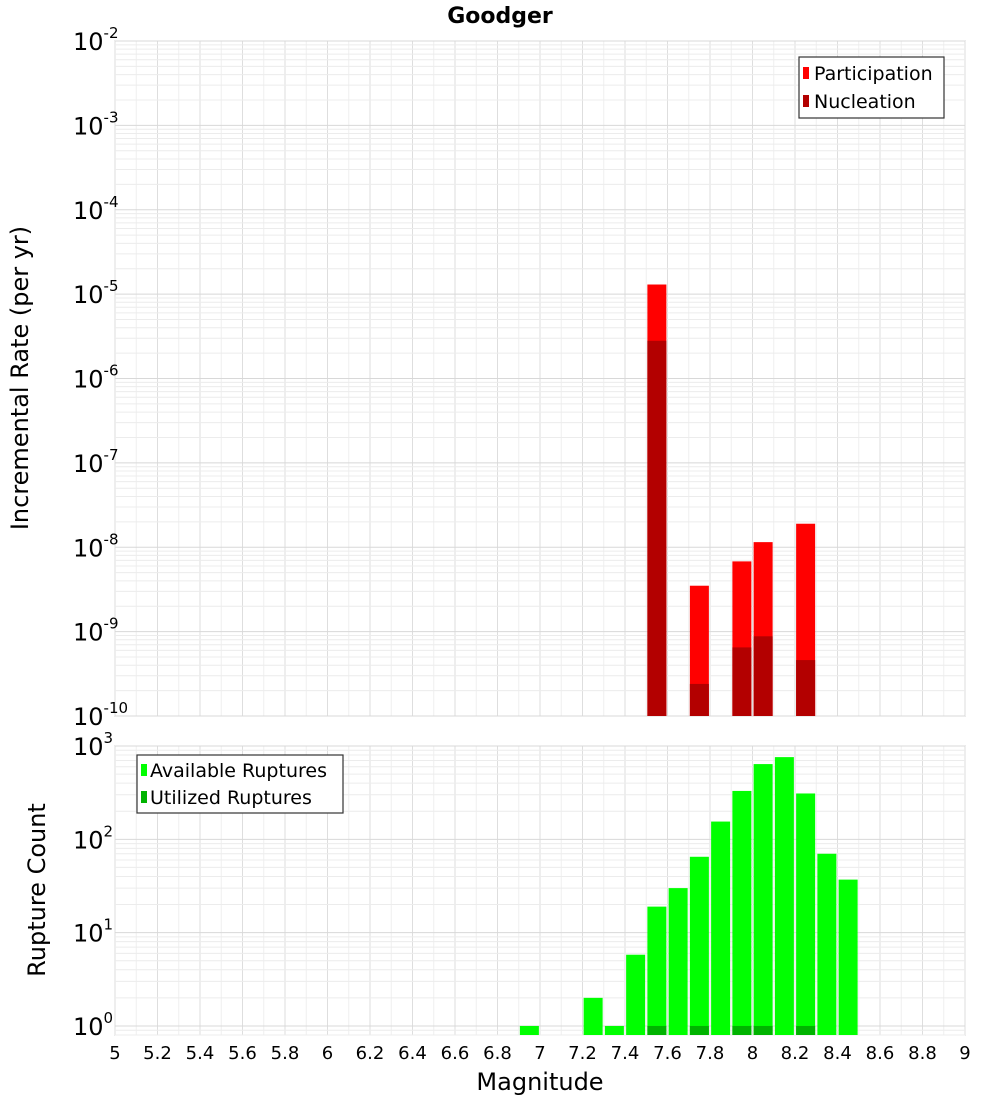 Image resolution: width=1000 pixels, height=1100 pixels. Describe the element at coordinates (144, 770) in the screenshot. I see `legend-swatch-available` at that location.